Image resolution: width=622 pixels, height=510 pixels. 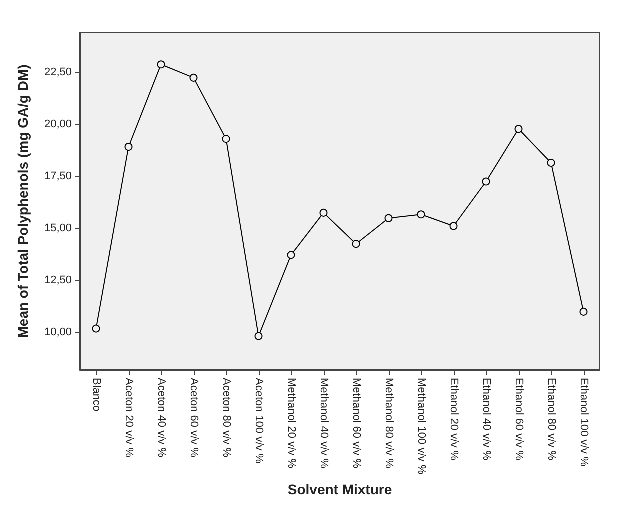 What do you see at coordinates (194, 418) in the screenshot?
I see `x-tick-label: Aceton 60 v/v %` at bounding box center [194, 418].